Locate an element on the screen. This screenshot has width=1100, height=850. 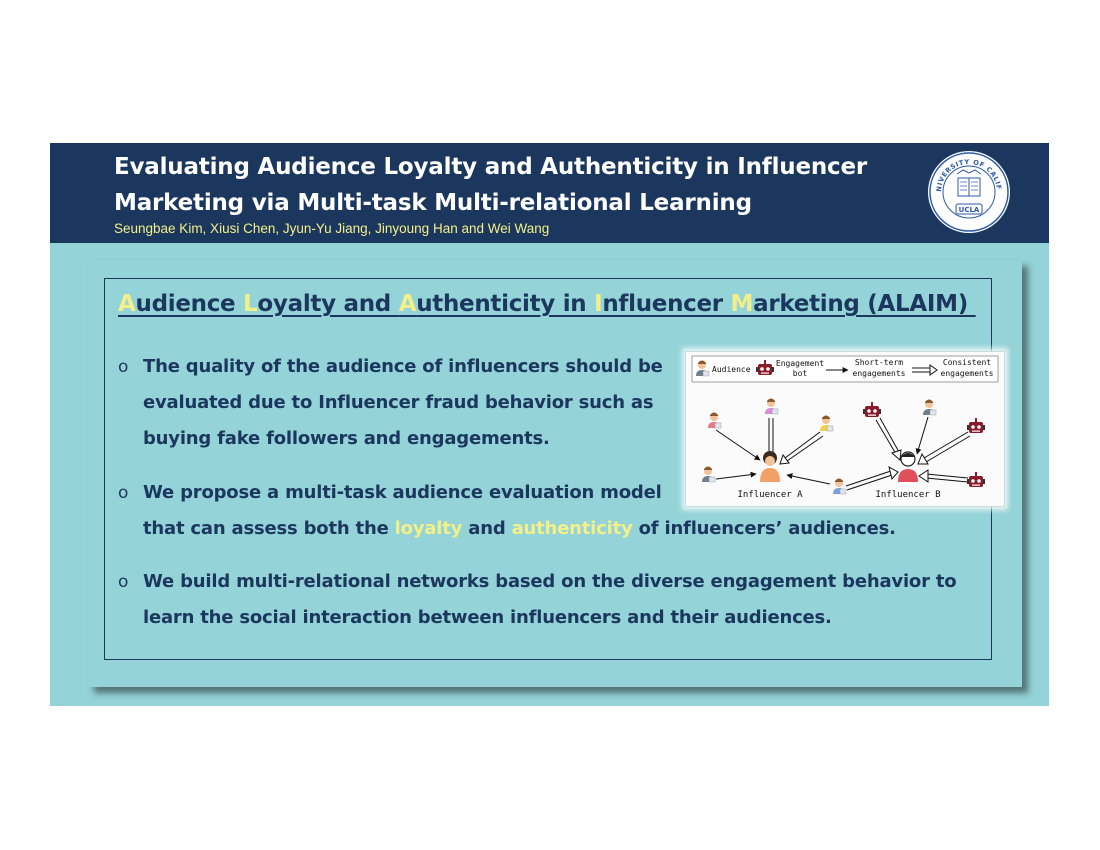
legend-short-label-2: engagements is located at coordinates (879, 373).